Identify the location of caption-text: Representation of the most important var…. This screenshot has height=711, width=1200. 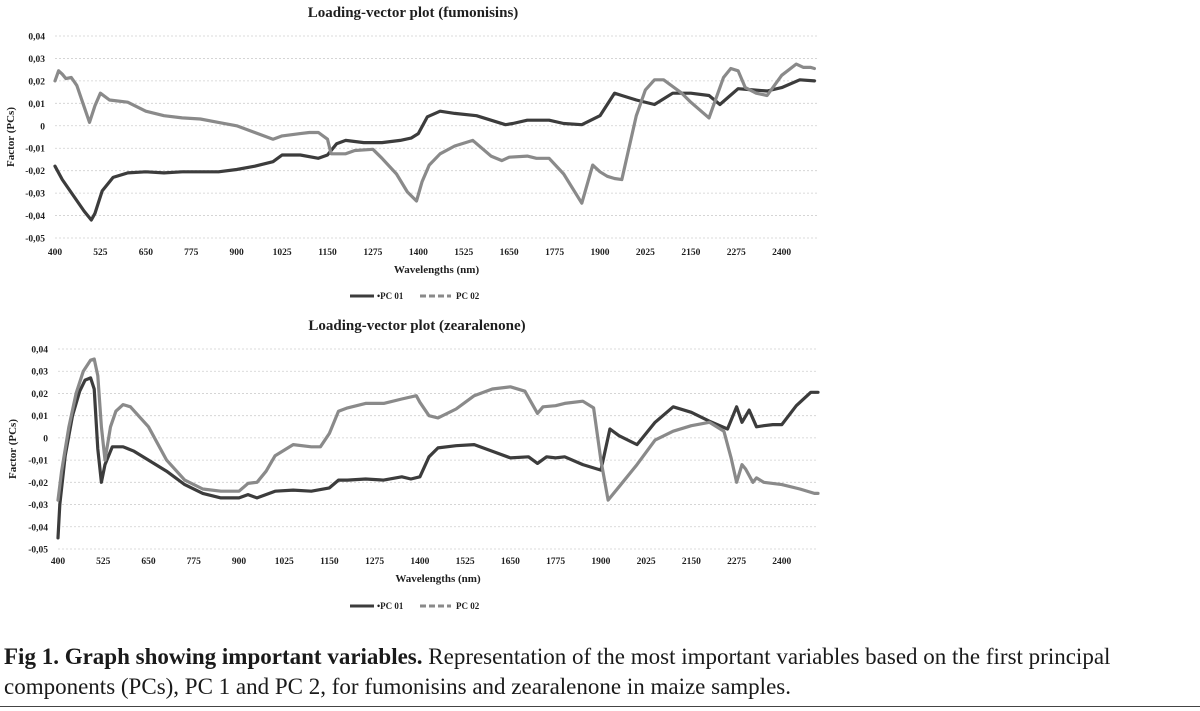
(557, 671).